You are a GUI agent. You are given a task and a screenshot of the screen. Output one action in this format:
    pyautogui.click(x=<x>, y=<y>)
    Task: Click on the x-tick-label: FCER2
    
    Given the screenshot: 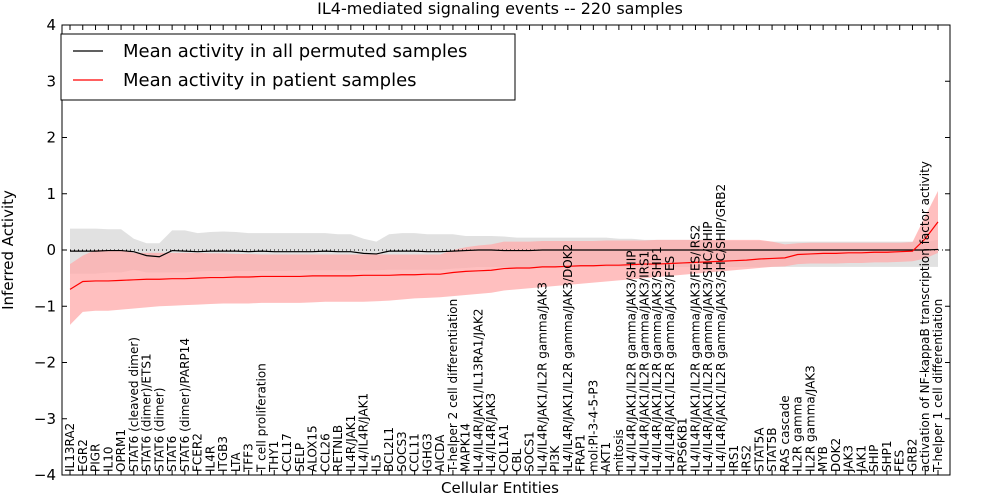 What is the action you would take?
    pyautogui.click(x=198, y=452)
    